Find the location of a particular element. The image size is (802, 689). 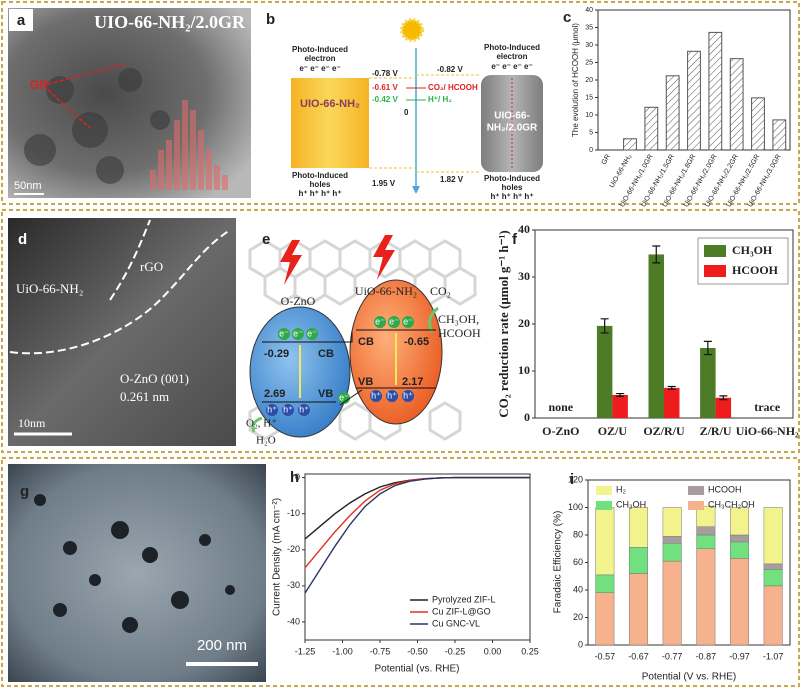

y-tick-label: 80 is located at coordinates (578, 534).